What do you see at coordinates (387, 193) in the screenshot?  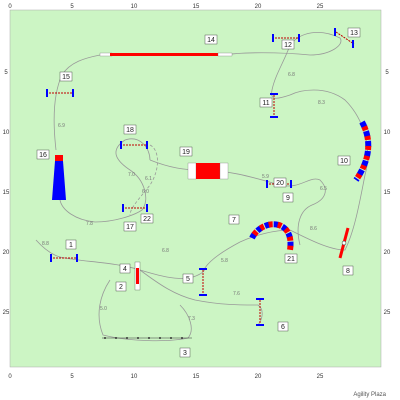 I see `axis-right: 5 10 15 20 25` at bounding box center [387, 193].